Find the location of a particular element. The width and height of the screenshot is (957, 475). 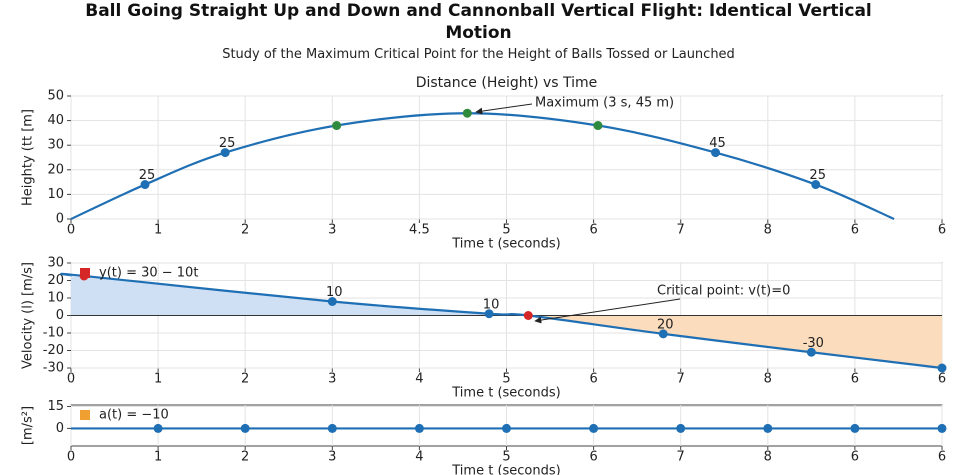

x-tick-label: 4.5 is located at coordinates (419, 230).